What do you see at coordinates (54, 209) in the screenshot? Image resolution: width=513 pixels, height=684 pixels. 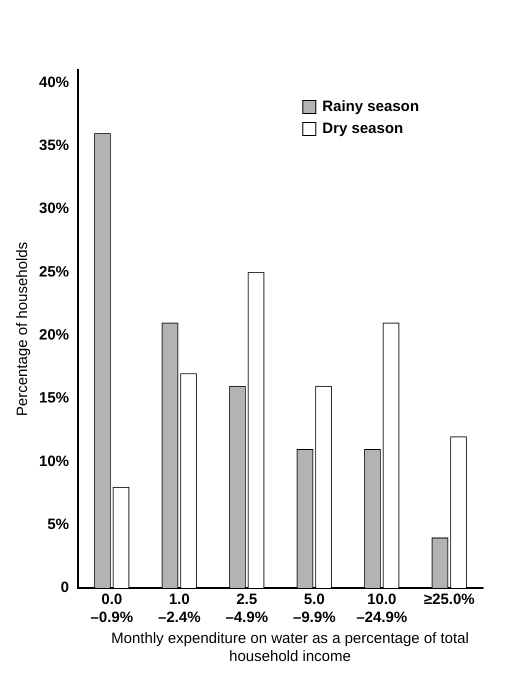 I see `y-tick-label: 30%` at bounding box center [54, 209].